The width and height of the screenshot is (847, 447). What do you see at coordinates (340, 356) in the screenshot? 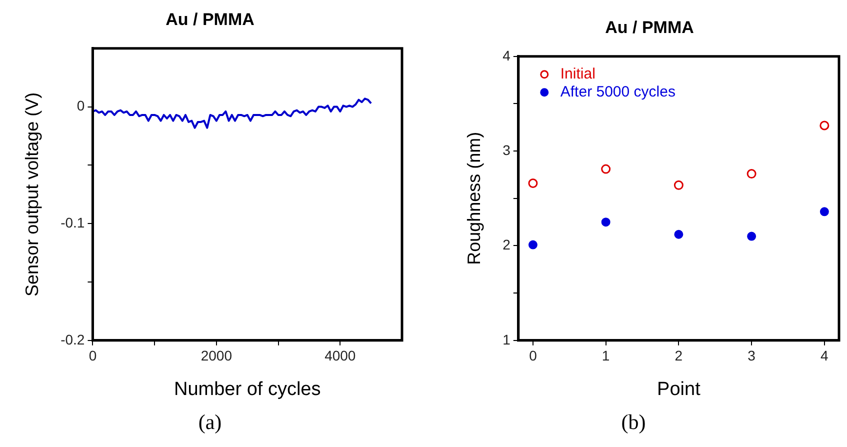
I see `x-tick-label: 4000` at bounding box center [340, 356].